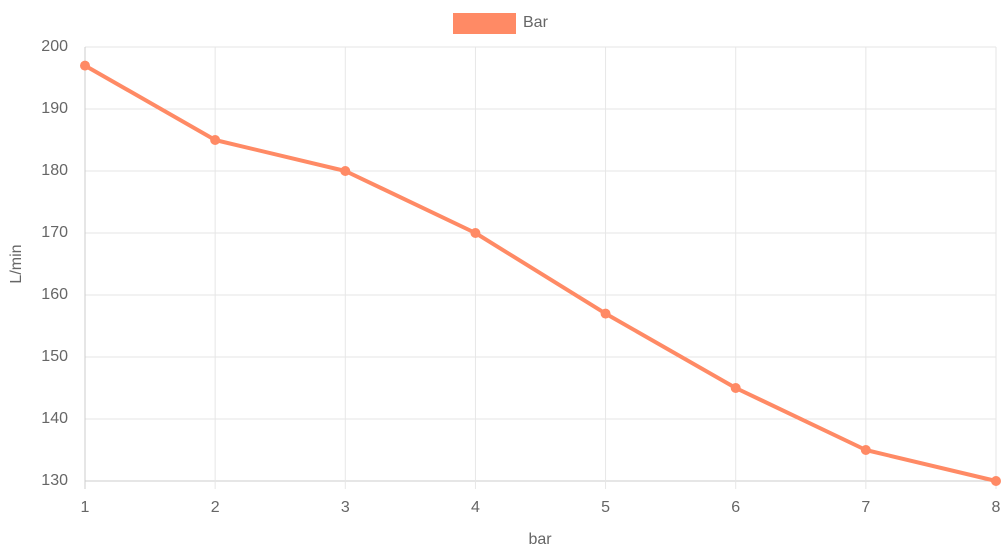 The height and width of the screenshot is (558, 1006). Describe the element at coordinates (54, 480) in the screenshot. I see `y-tick-label: 130` at that location.